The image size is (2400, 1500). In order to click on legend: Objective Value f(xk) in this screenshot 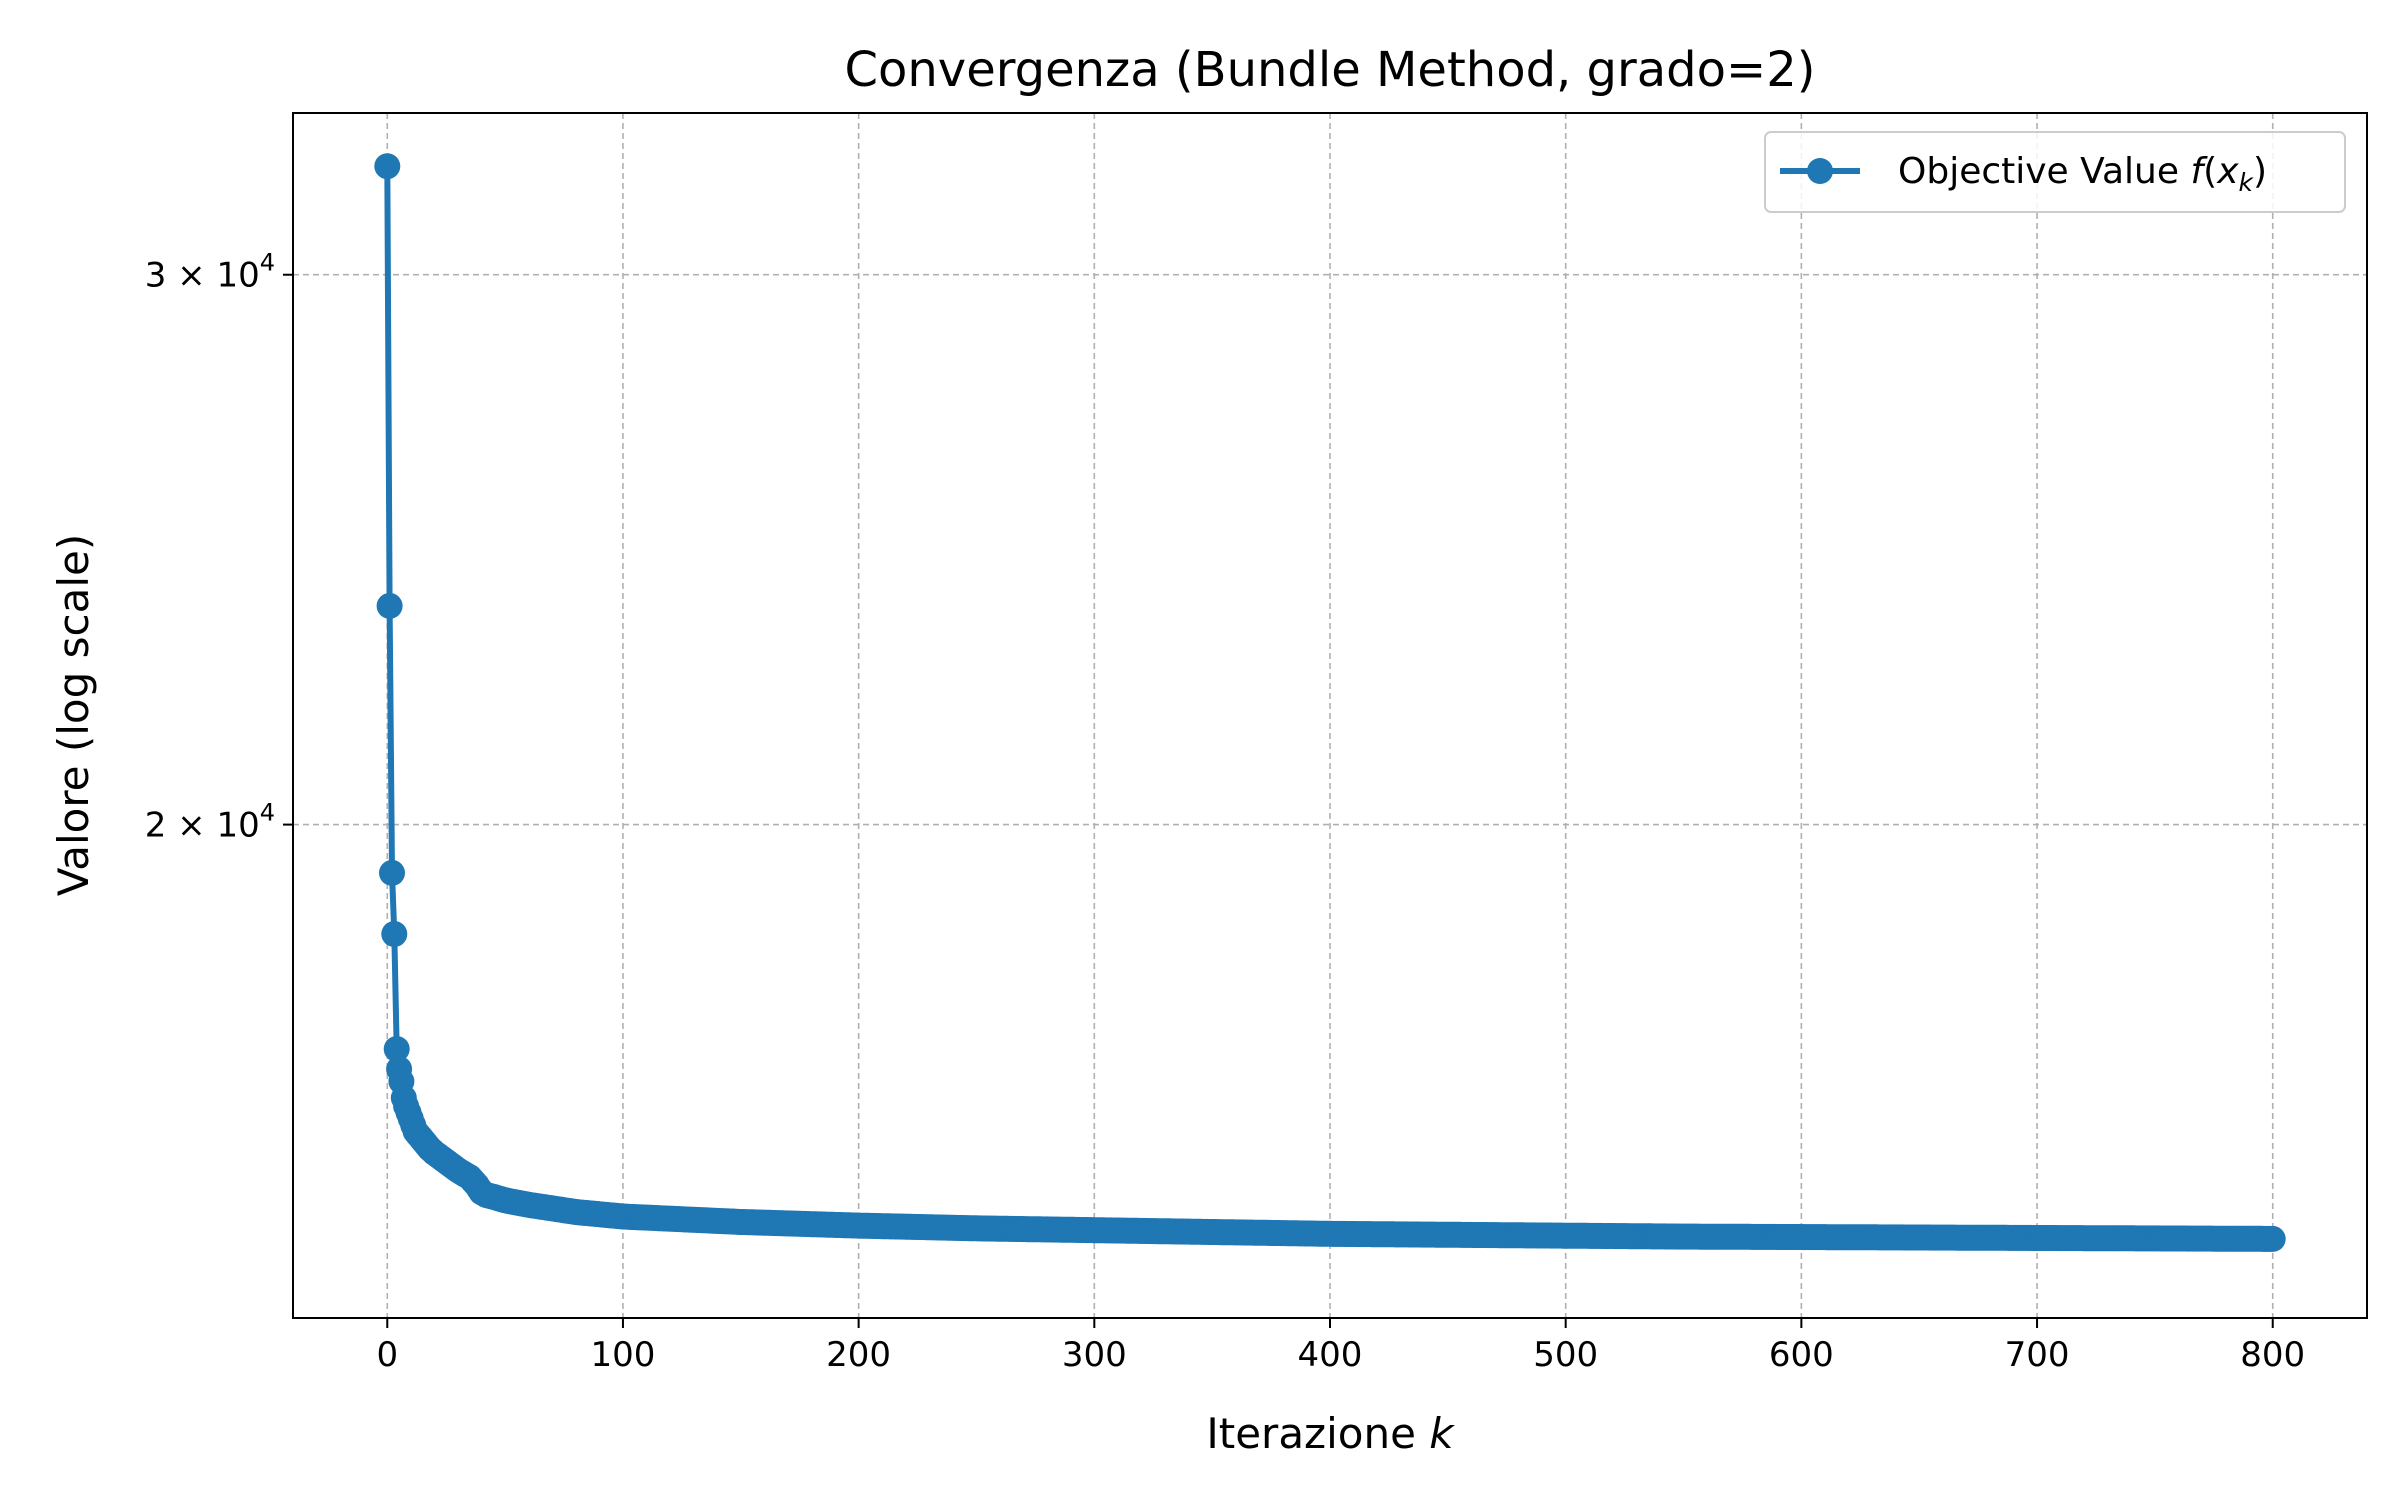, I will do `click(2055, 172)`.